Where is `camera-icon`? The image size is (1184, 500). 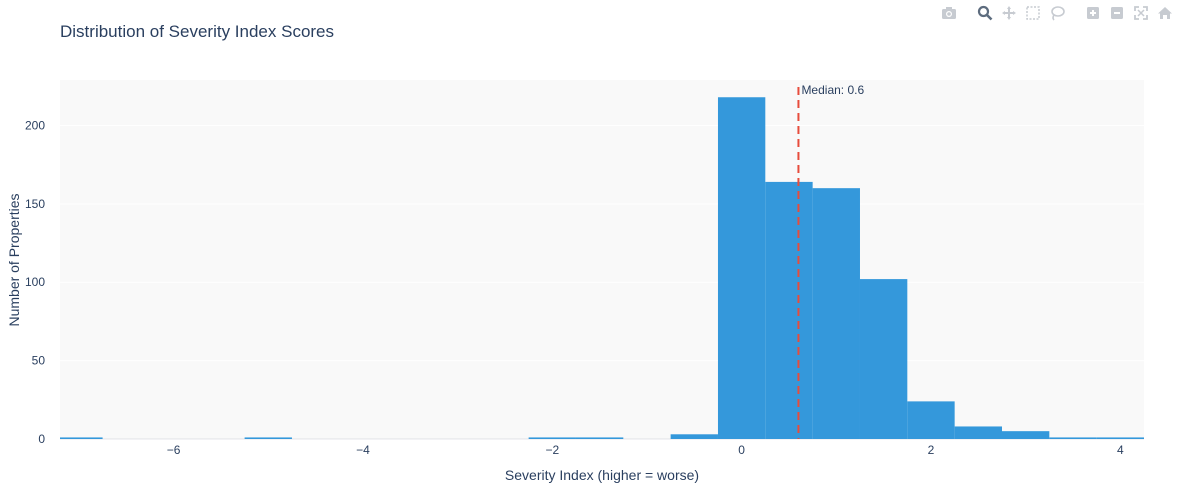 camera-icon is located at coordinates (949, 13).